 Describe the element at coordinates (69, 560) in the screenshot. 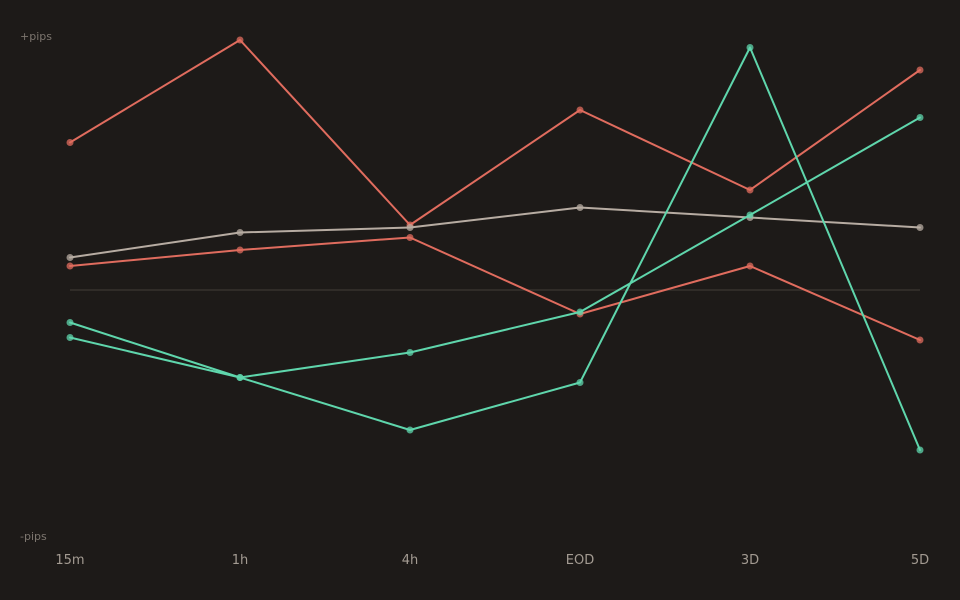

I see `x-tick-label: 15m` at that location.